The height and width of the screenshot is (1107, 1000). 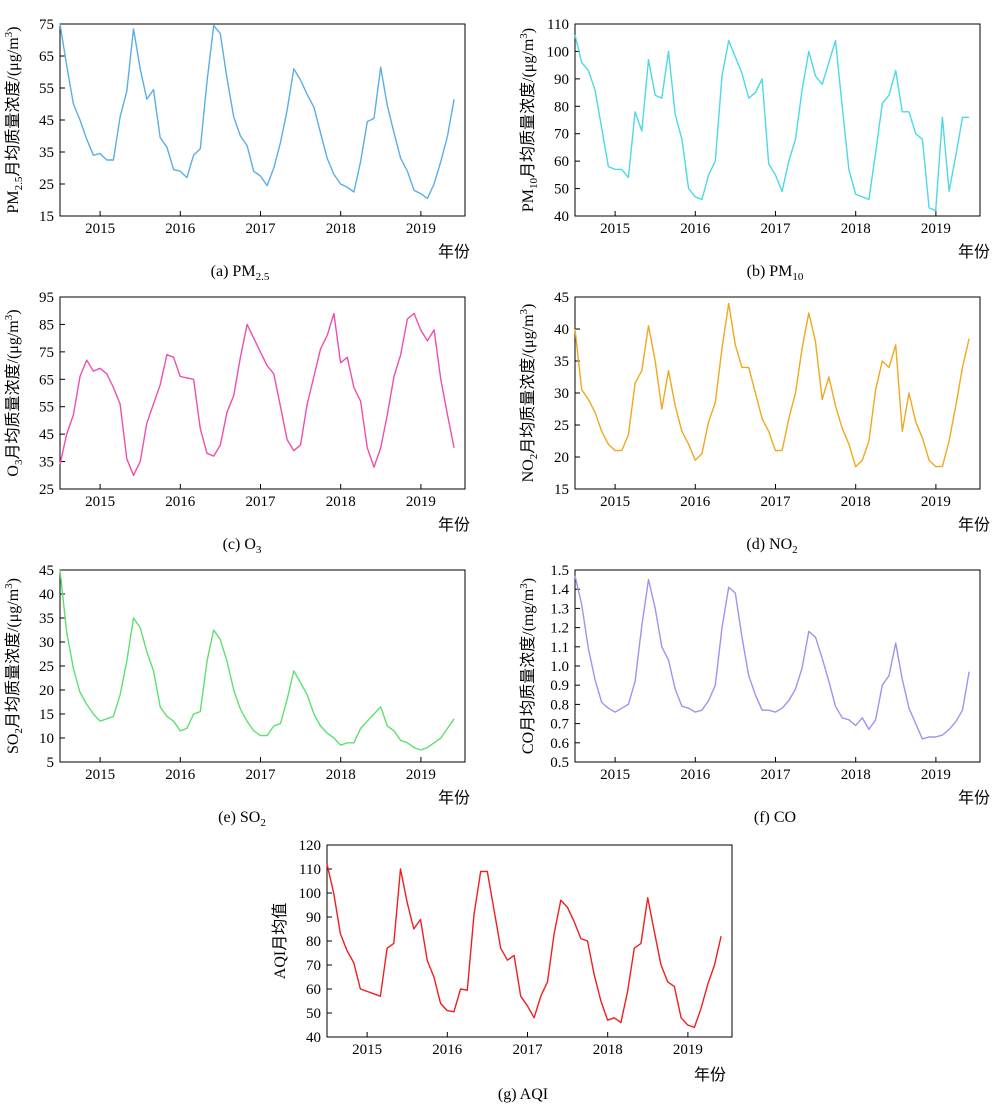 I want to click on chart-caption: (c) O3, so click(x=242, y=546).